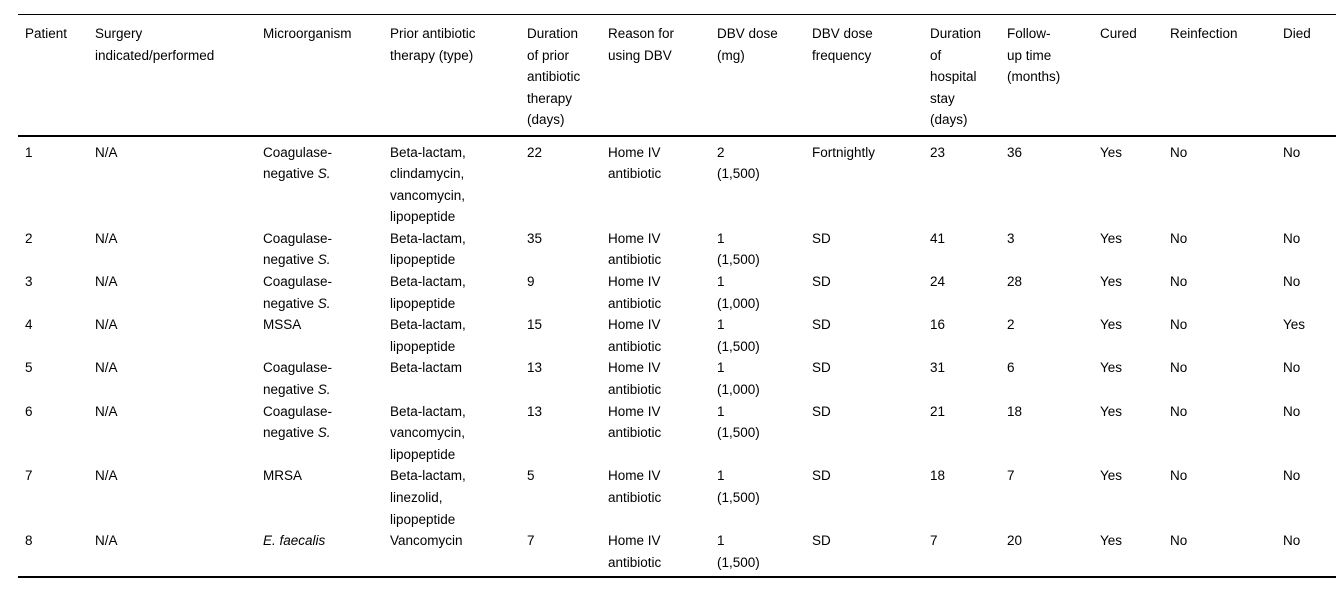  Describe the element at coordinates (1135, 75) in the screenshot. I see `column-header-cured: Cured` at that location.